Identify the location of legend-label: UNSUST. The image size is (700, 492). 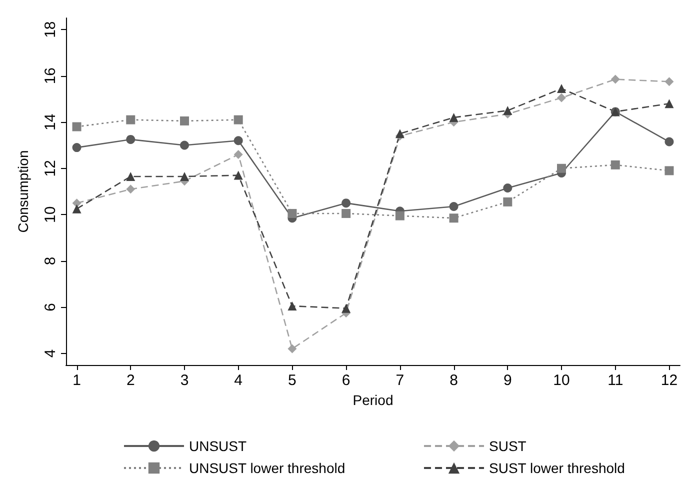
(218, 446).